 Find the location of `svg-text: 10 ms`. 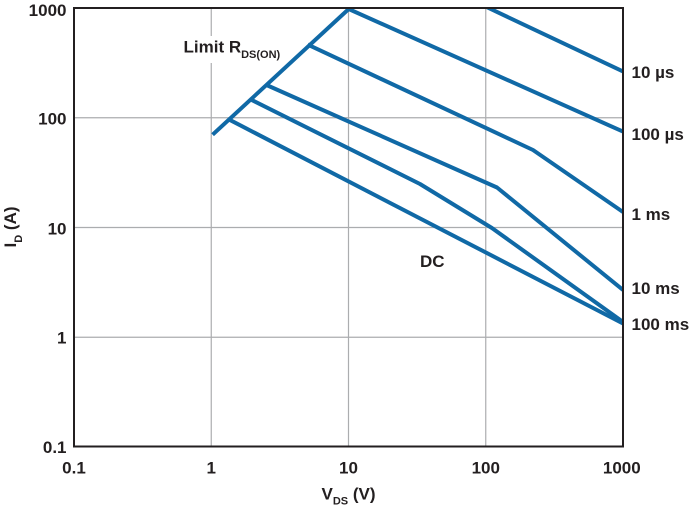

svg-text: 10 ms is located at coordinates (656, 288).